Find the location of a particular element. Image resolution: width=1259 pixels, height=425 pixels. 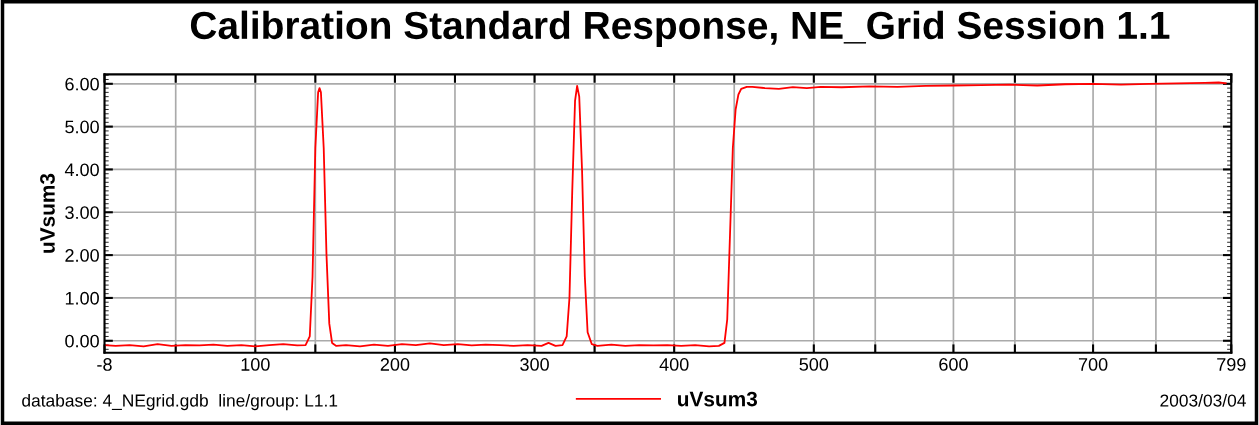

x-tick-label: 400 is located at coordinates (674, 364).